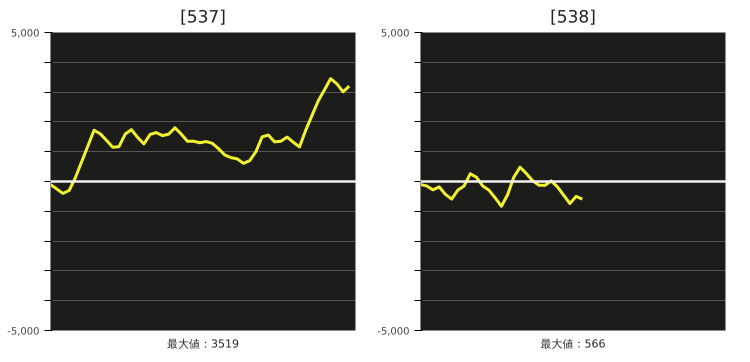 The height and width of the screenshot is (362, 750). I want to click on chart-title: [537], so click(203, 18).